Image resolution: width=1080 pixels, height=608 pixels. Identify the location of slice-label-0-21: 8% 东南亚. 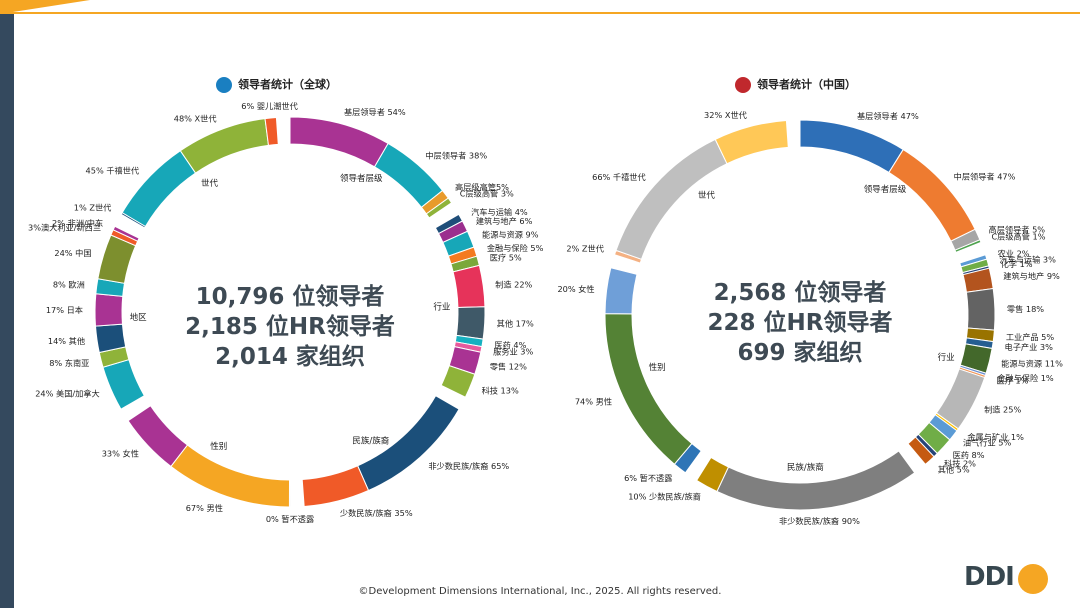
(69, 363).